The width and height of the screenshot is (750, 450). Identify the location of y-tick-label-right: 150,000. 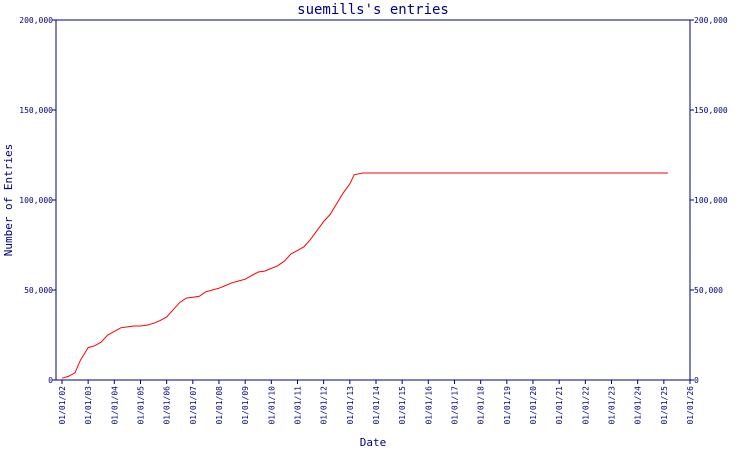
(711, 110).